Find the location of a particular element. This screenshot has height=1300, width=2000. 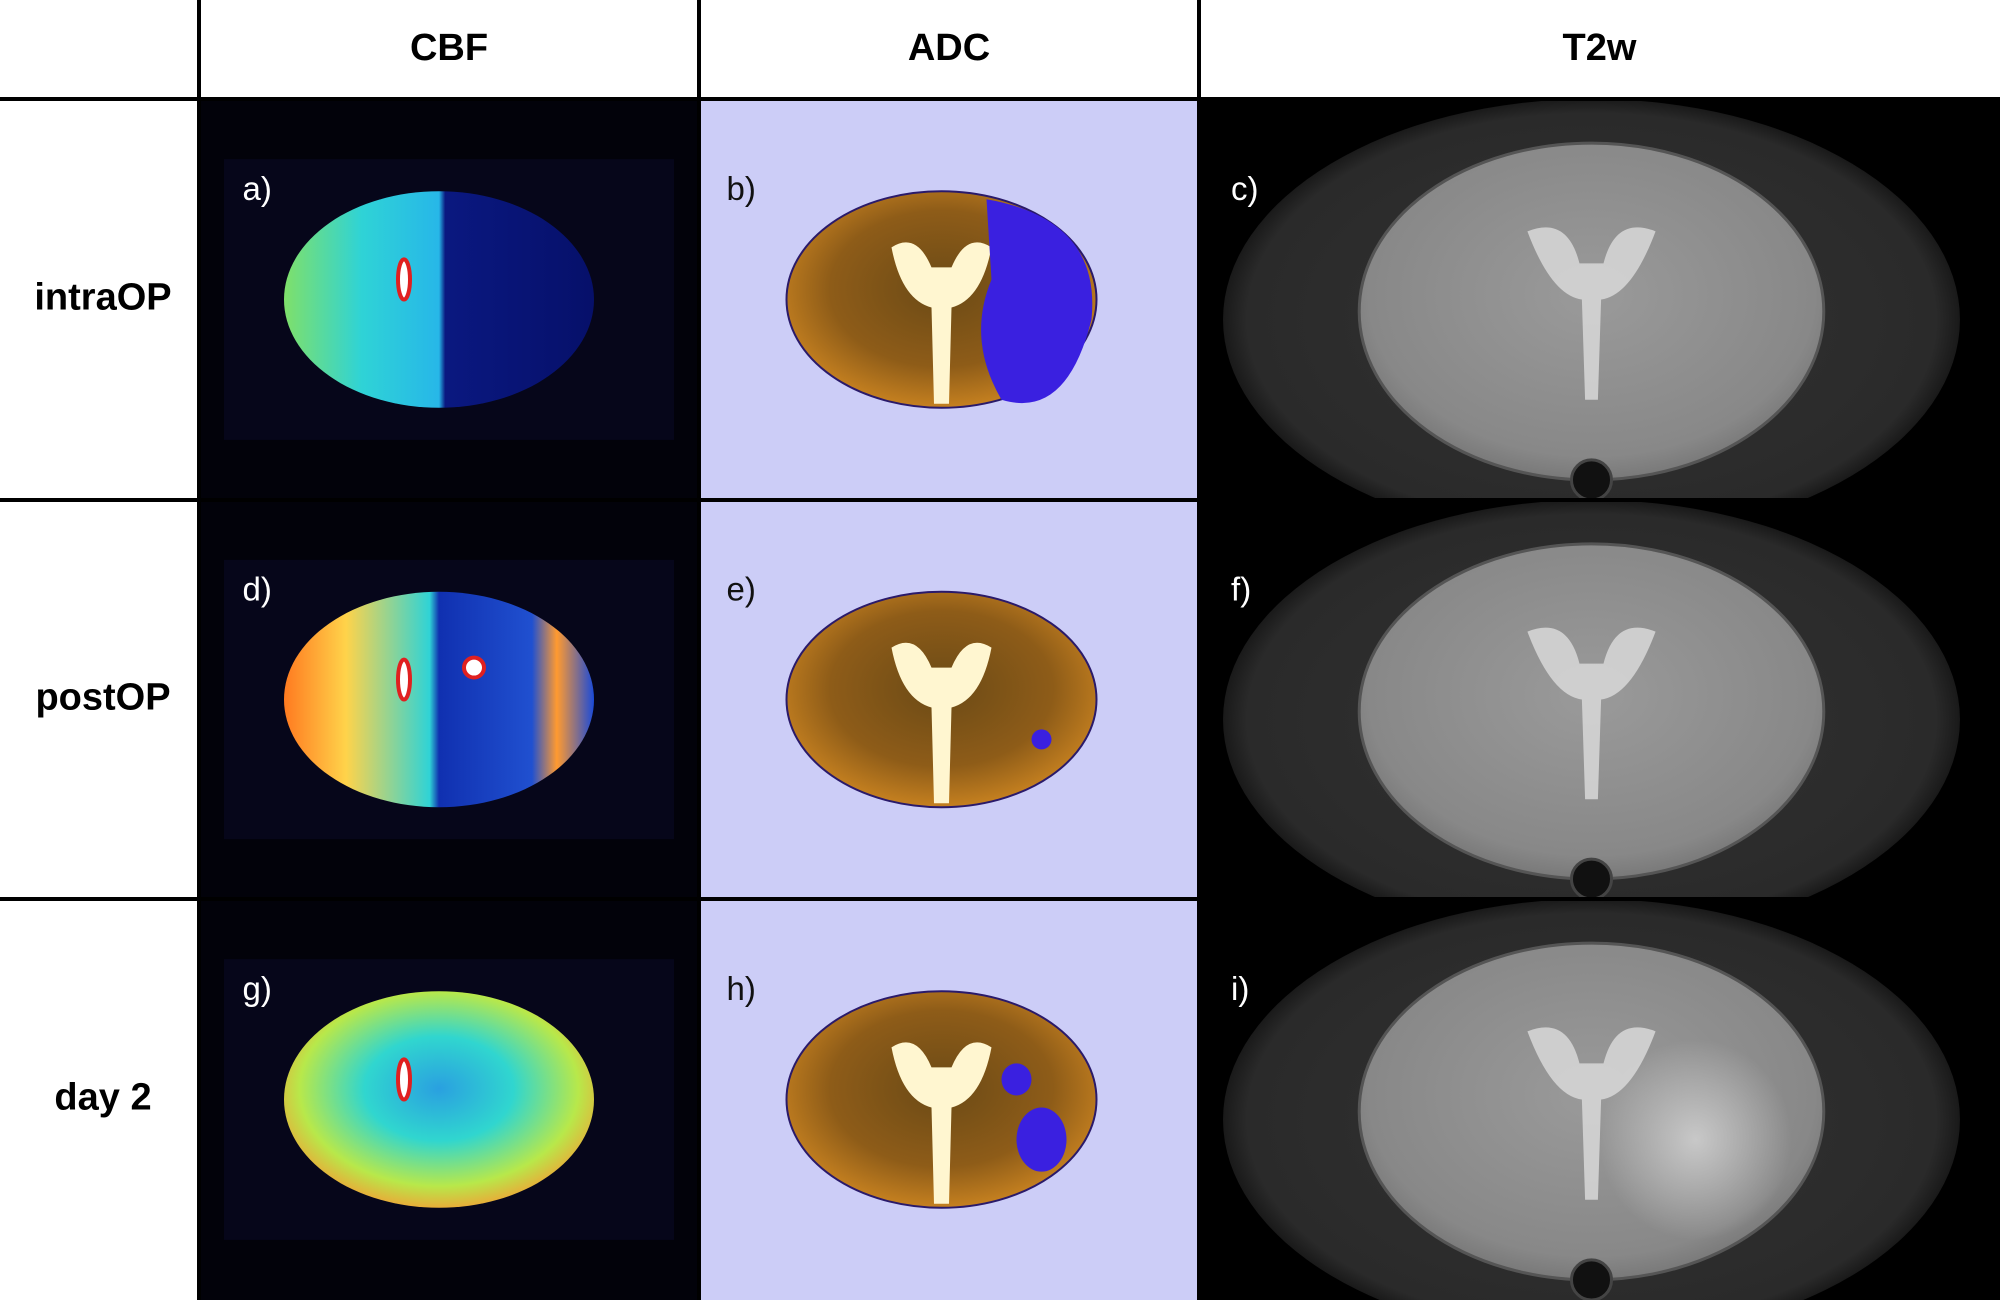

column-header: CBF is located at coordinates (449, 48).